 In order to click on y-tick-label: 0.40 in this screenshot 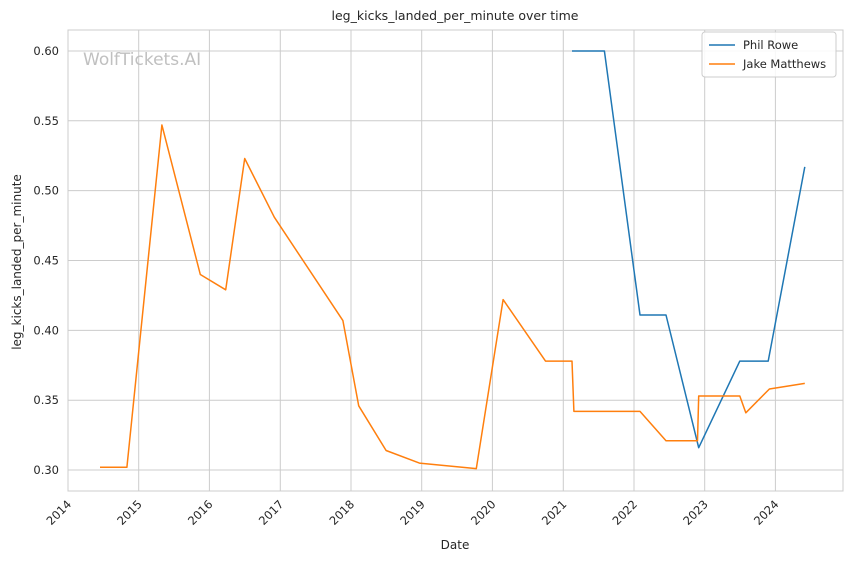, I will do `click(46, 330)`.